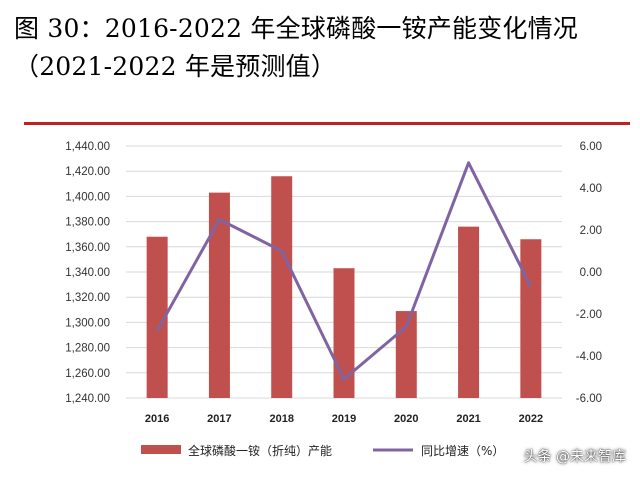 This screenshot has width=640, height=480. Describe the element at coordinates (87, 197) in the screenshot. I see `left-axis-tick-label: 1,400.00` at that location.